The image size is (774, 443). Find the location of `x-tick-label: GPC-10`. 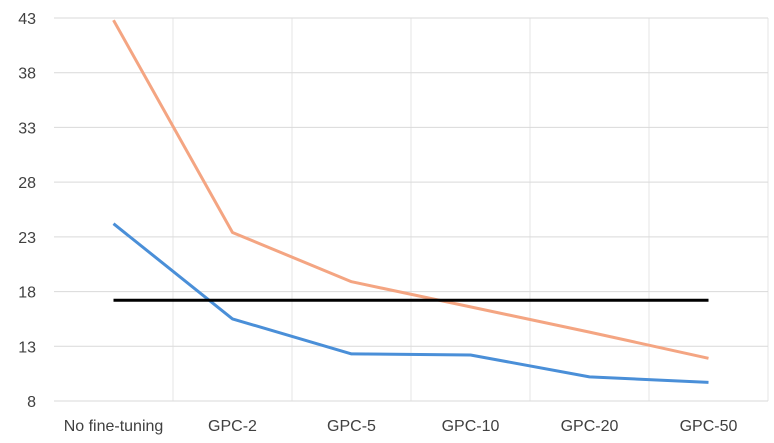

x-tick-label: GPC-10 is located at coordinates (471, 426).